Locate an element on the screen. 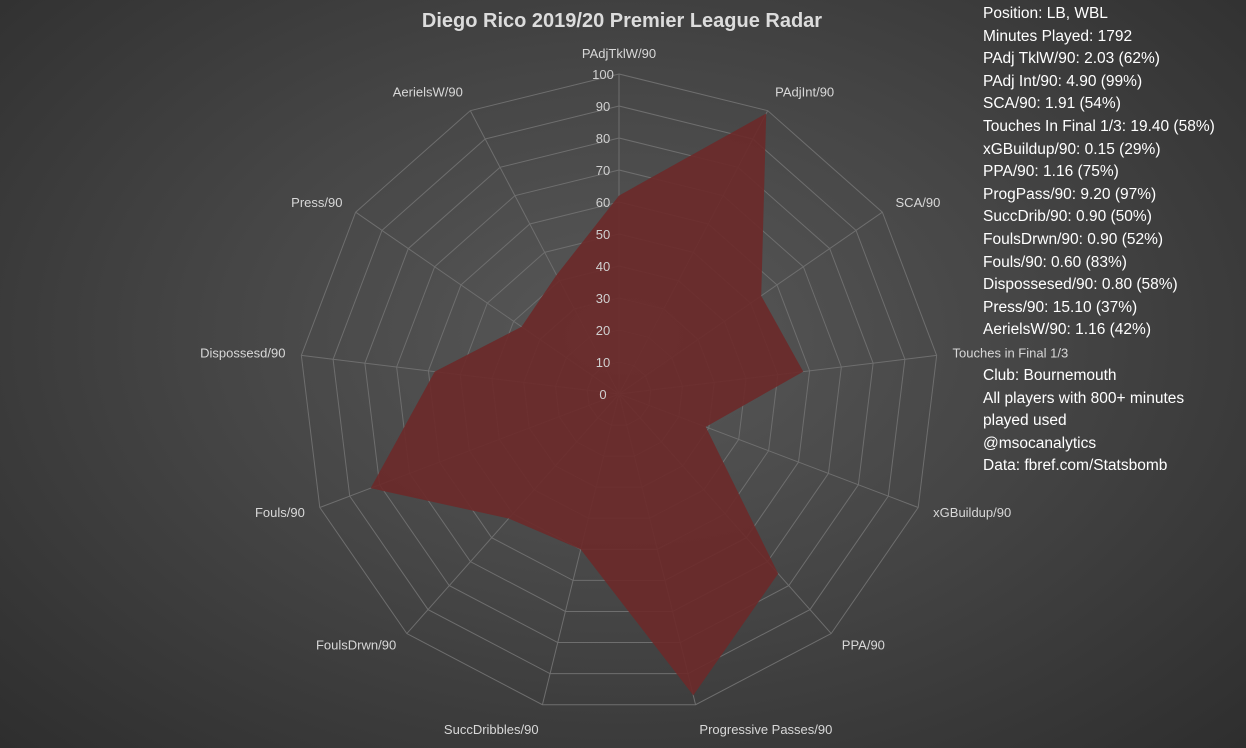 Image resolution: width=1246 pixels, height=748 pixels. tick-label-80: 80 is located at coordinates (603, 138).